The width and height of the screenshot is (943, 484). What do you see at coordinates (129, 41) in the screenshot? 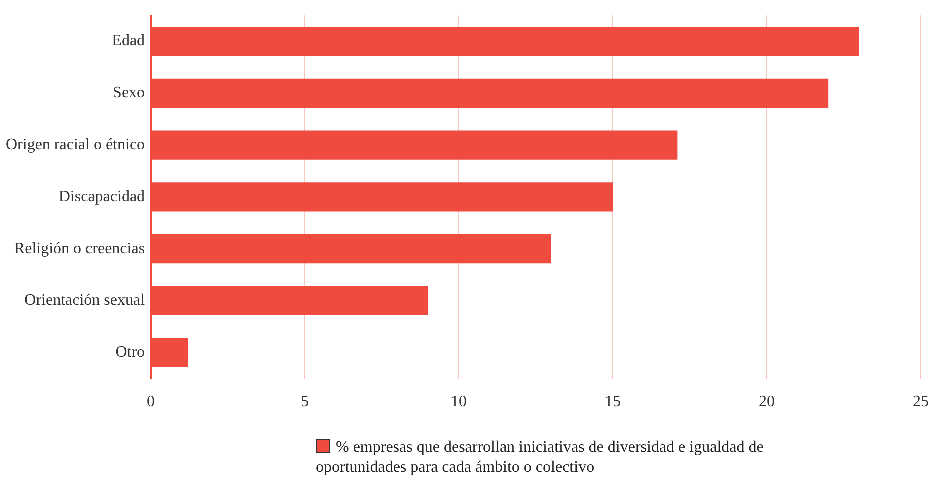
I see `y-tick-label: Edad` at bounding box center [129, 41].